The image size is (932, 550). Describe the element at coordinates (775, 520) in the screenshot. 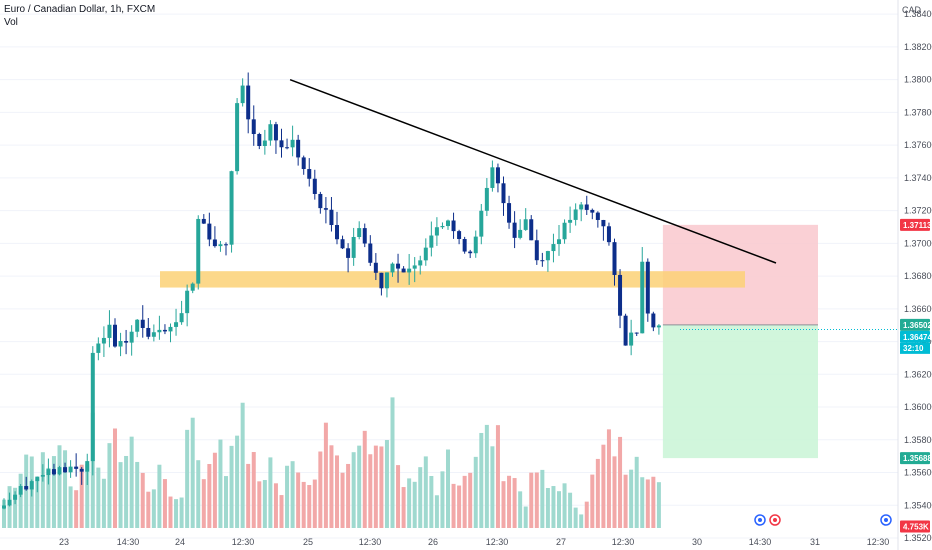

I see `event-dot` at that location.